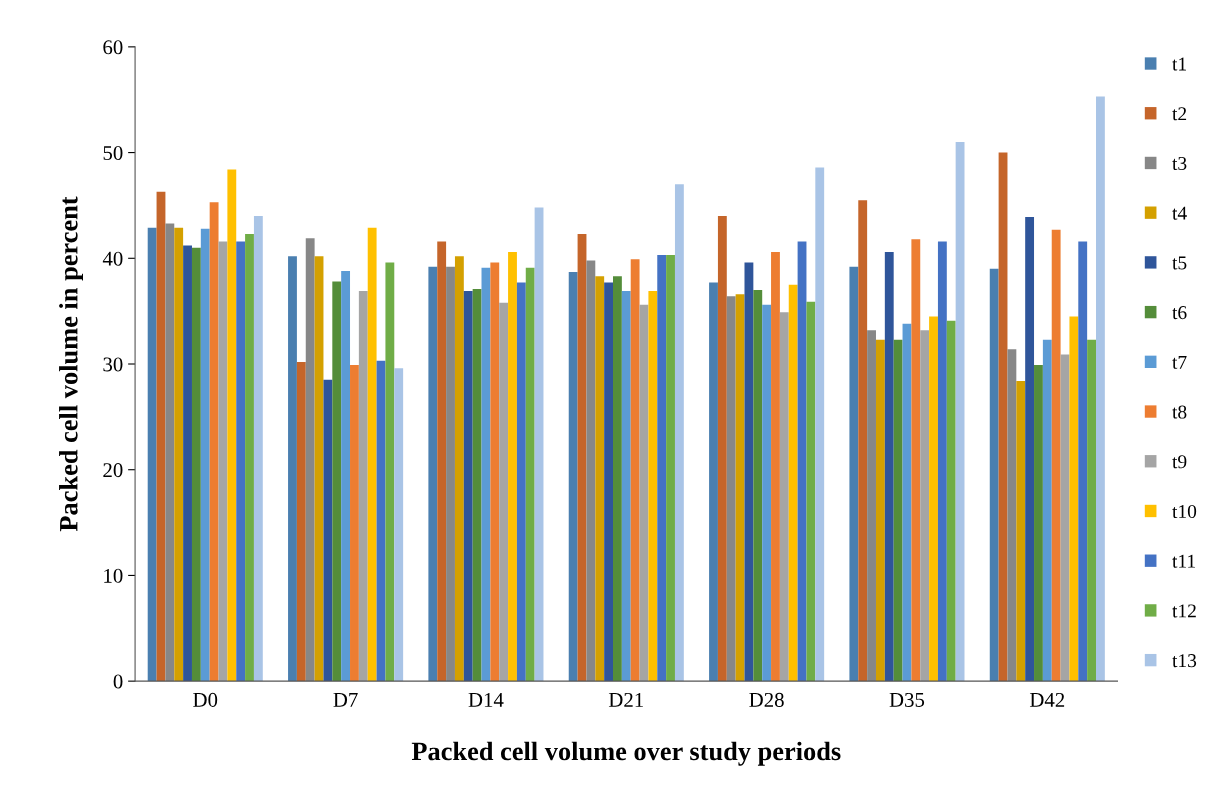 The width and height of the screenshot is (1228, 808). What do you see at coordinates (1184, 511) in the screenshot?
I see `legend-label: t10` at bounding box center [1184, 511].